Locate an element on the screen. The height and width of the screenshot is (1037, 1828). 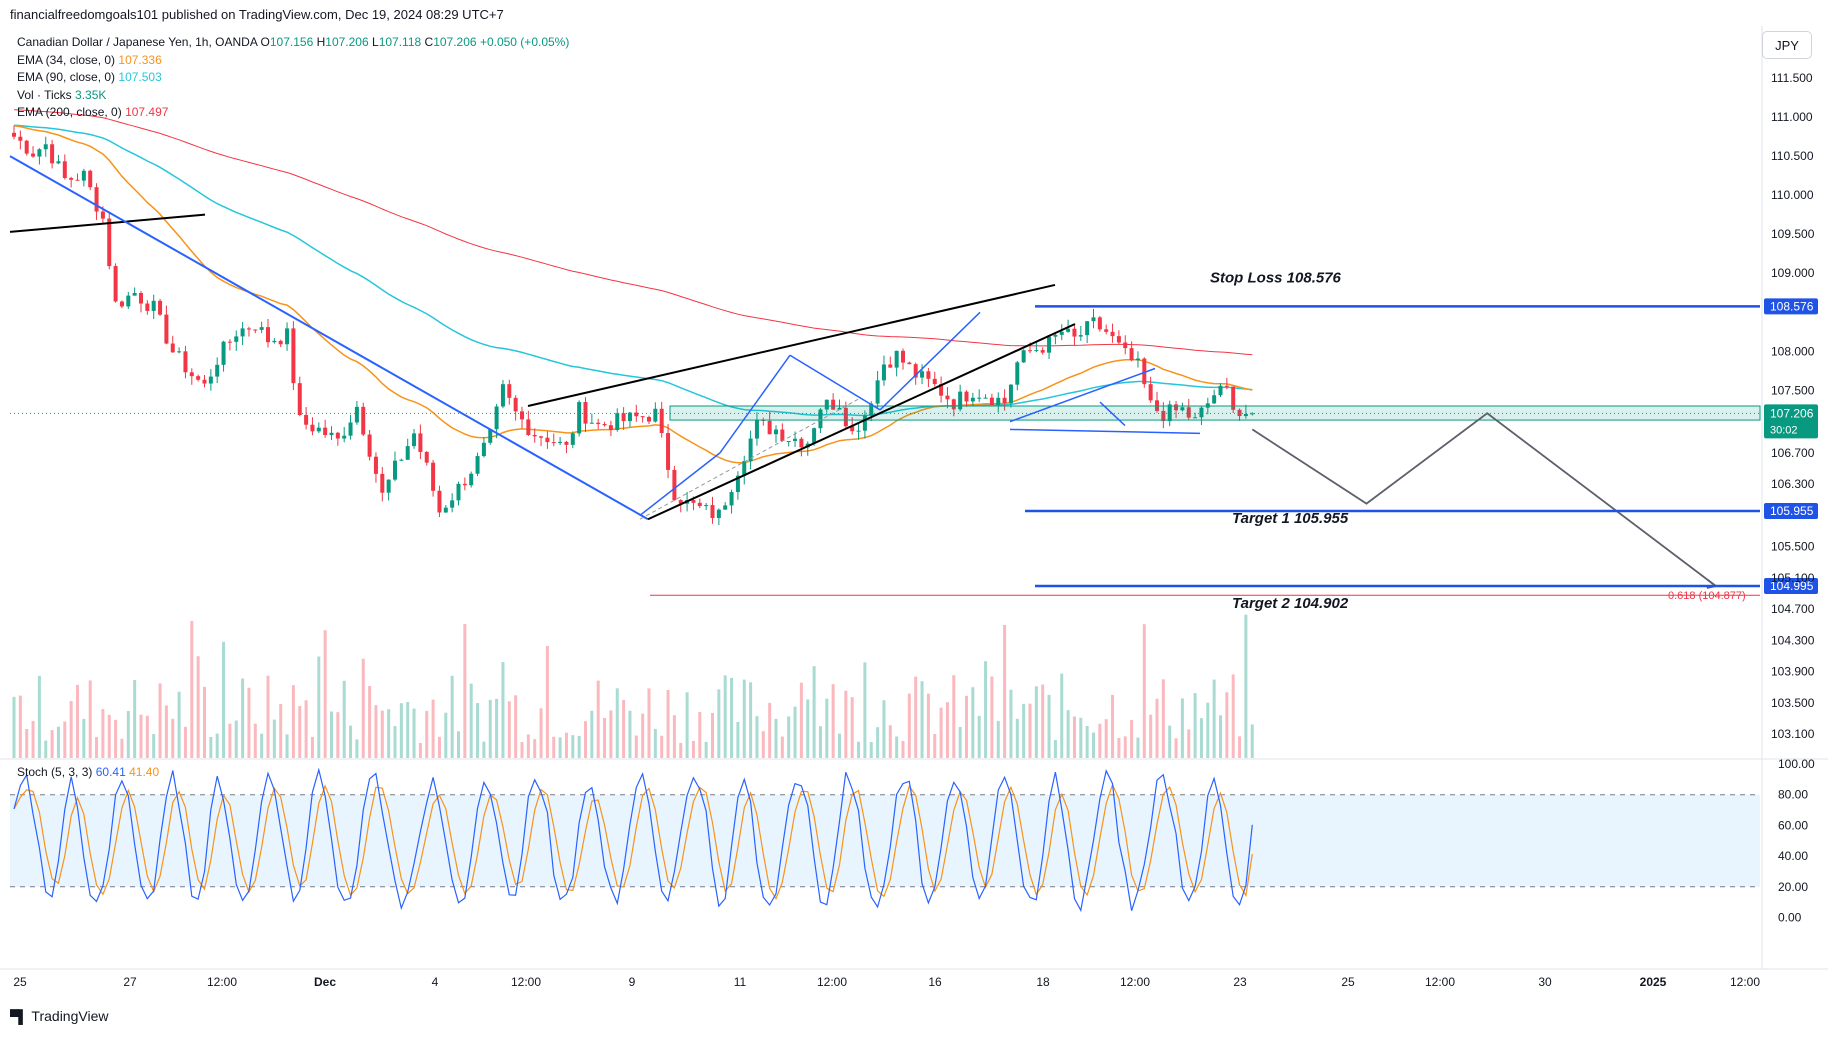
tradingview-logo: ▀▌ TradingView is located at coordinates (59, 1016).